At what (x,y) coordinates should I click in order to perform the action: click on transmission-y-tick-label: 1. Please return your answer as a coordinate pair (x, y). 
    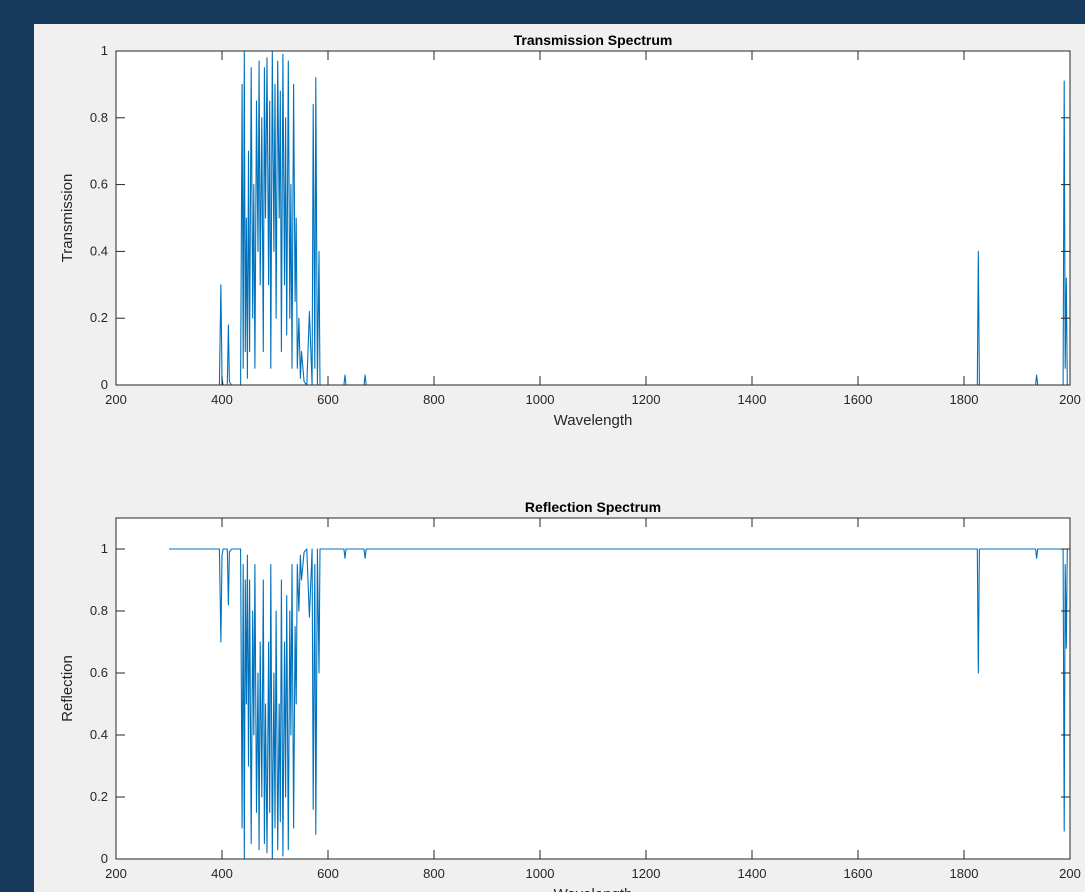
    Looking at the image, I should click on (104, 50).